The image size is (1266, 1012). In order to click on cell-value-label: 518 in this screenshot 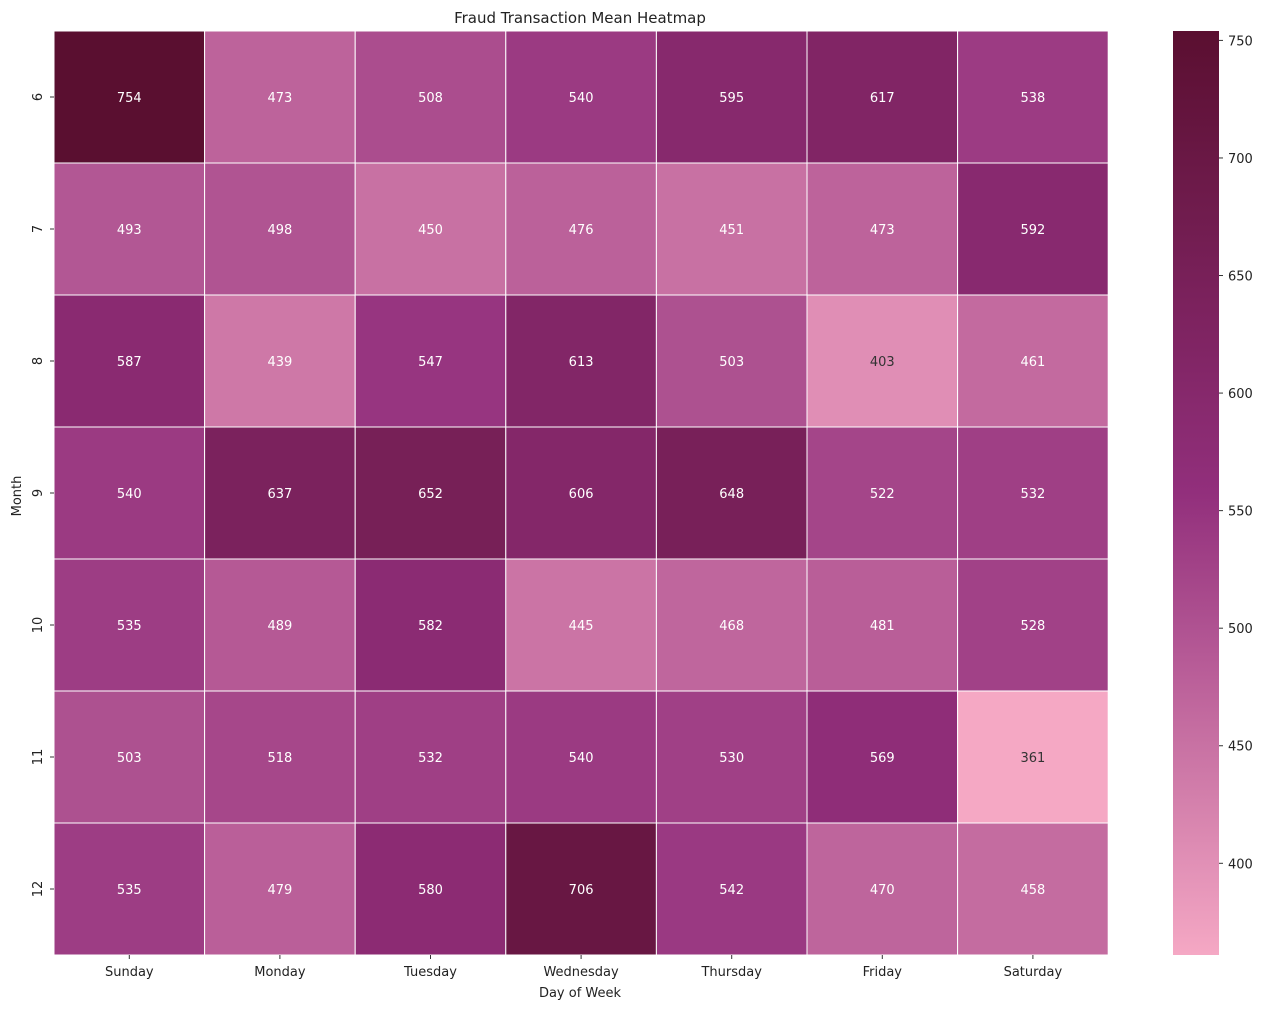, I will do `click(279, 758)`.